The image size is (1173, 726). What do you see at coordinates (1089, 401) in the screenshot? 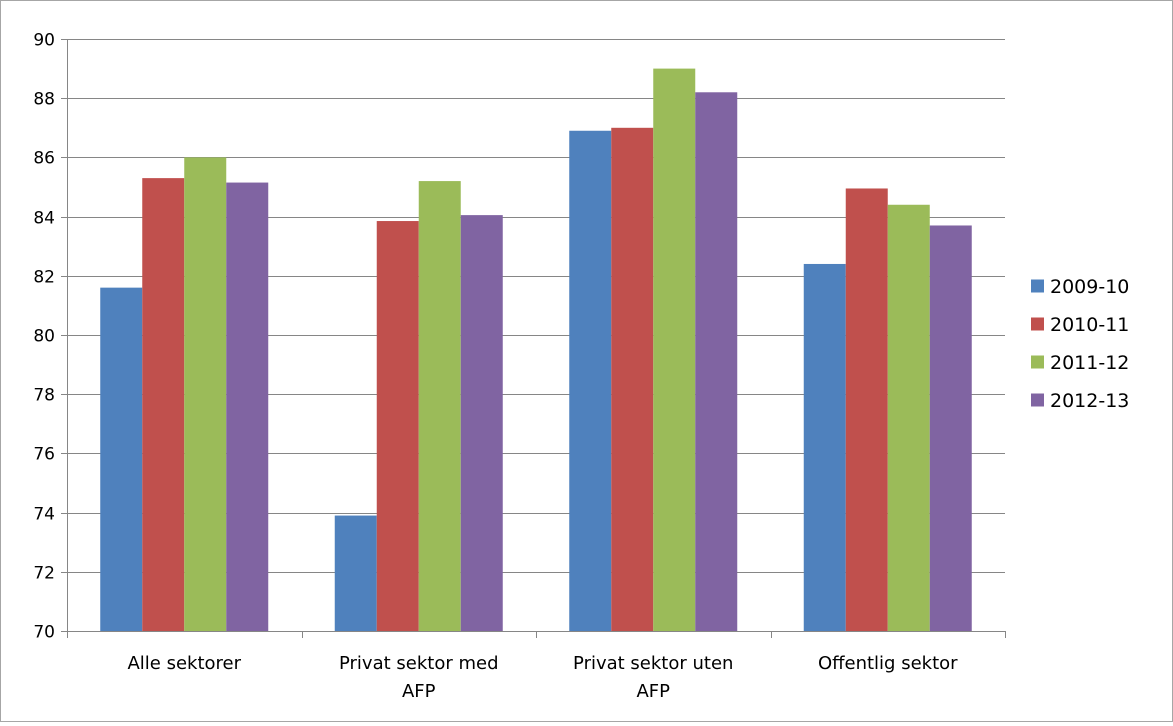
I see `legend-label: 2012-13` at bounding box center [1089, 401].